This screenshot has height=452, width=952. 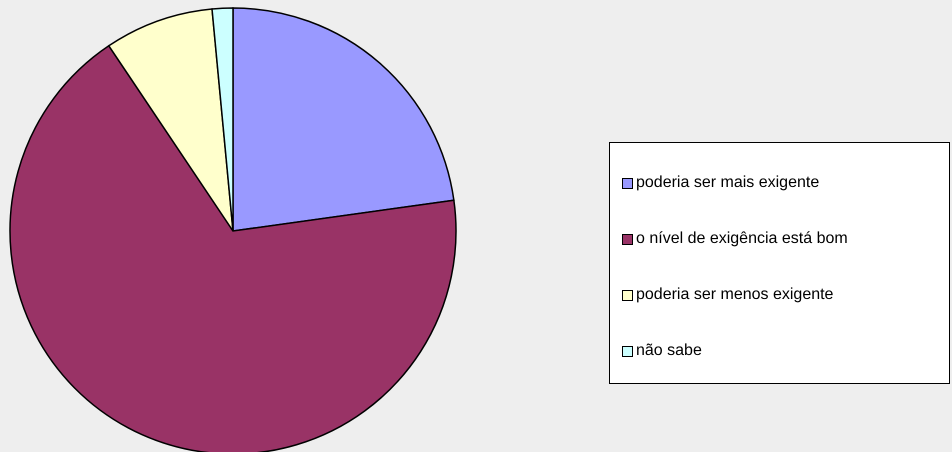 What do you see at coordinates (742, 239) in the screenshot?
I see `legend-label: o nível de exigência está bom` at bounding box center [742, 239].